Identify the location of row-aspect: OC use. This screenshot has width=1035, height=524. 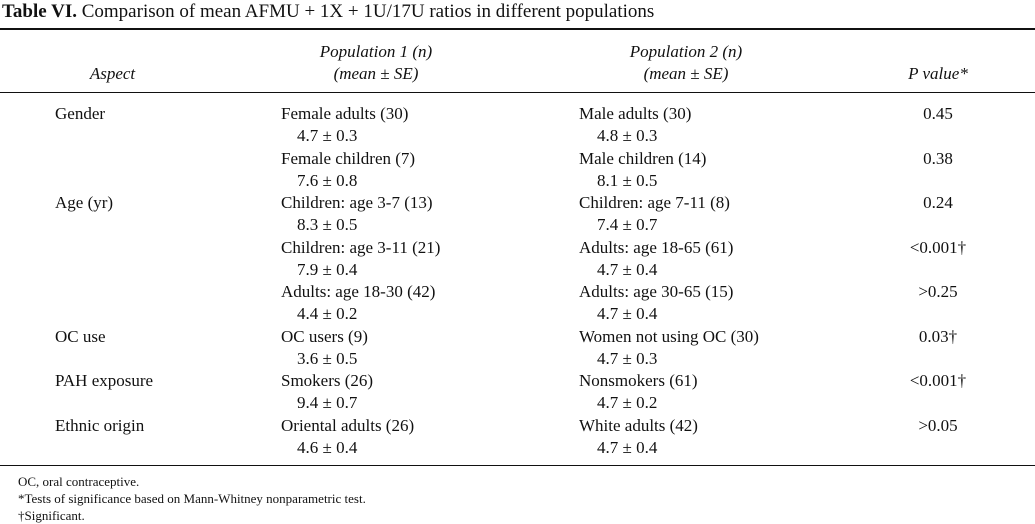
(80, 336).